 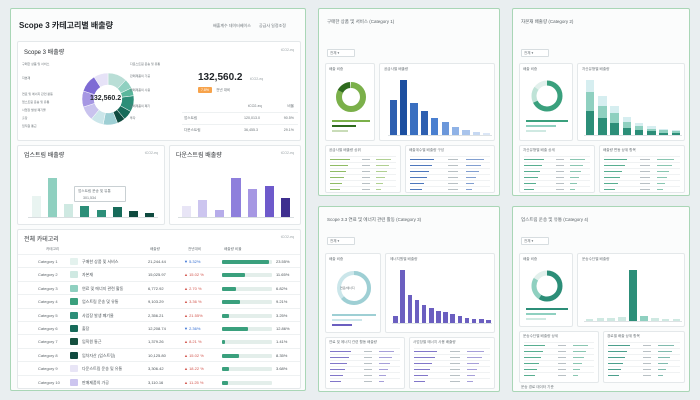 What do you see at coordinates (232, 25) in the screenshot?
I see `header-link-emission-factor-db: 배출계수 데이터베이스` at bounding box center [232, 25].